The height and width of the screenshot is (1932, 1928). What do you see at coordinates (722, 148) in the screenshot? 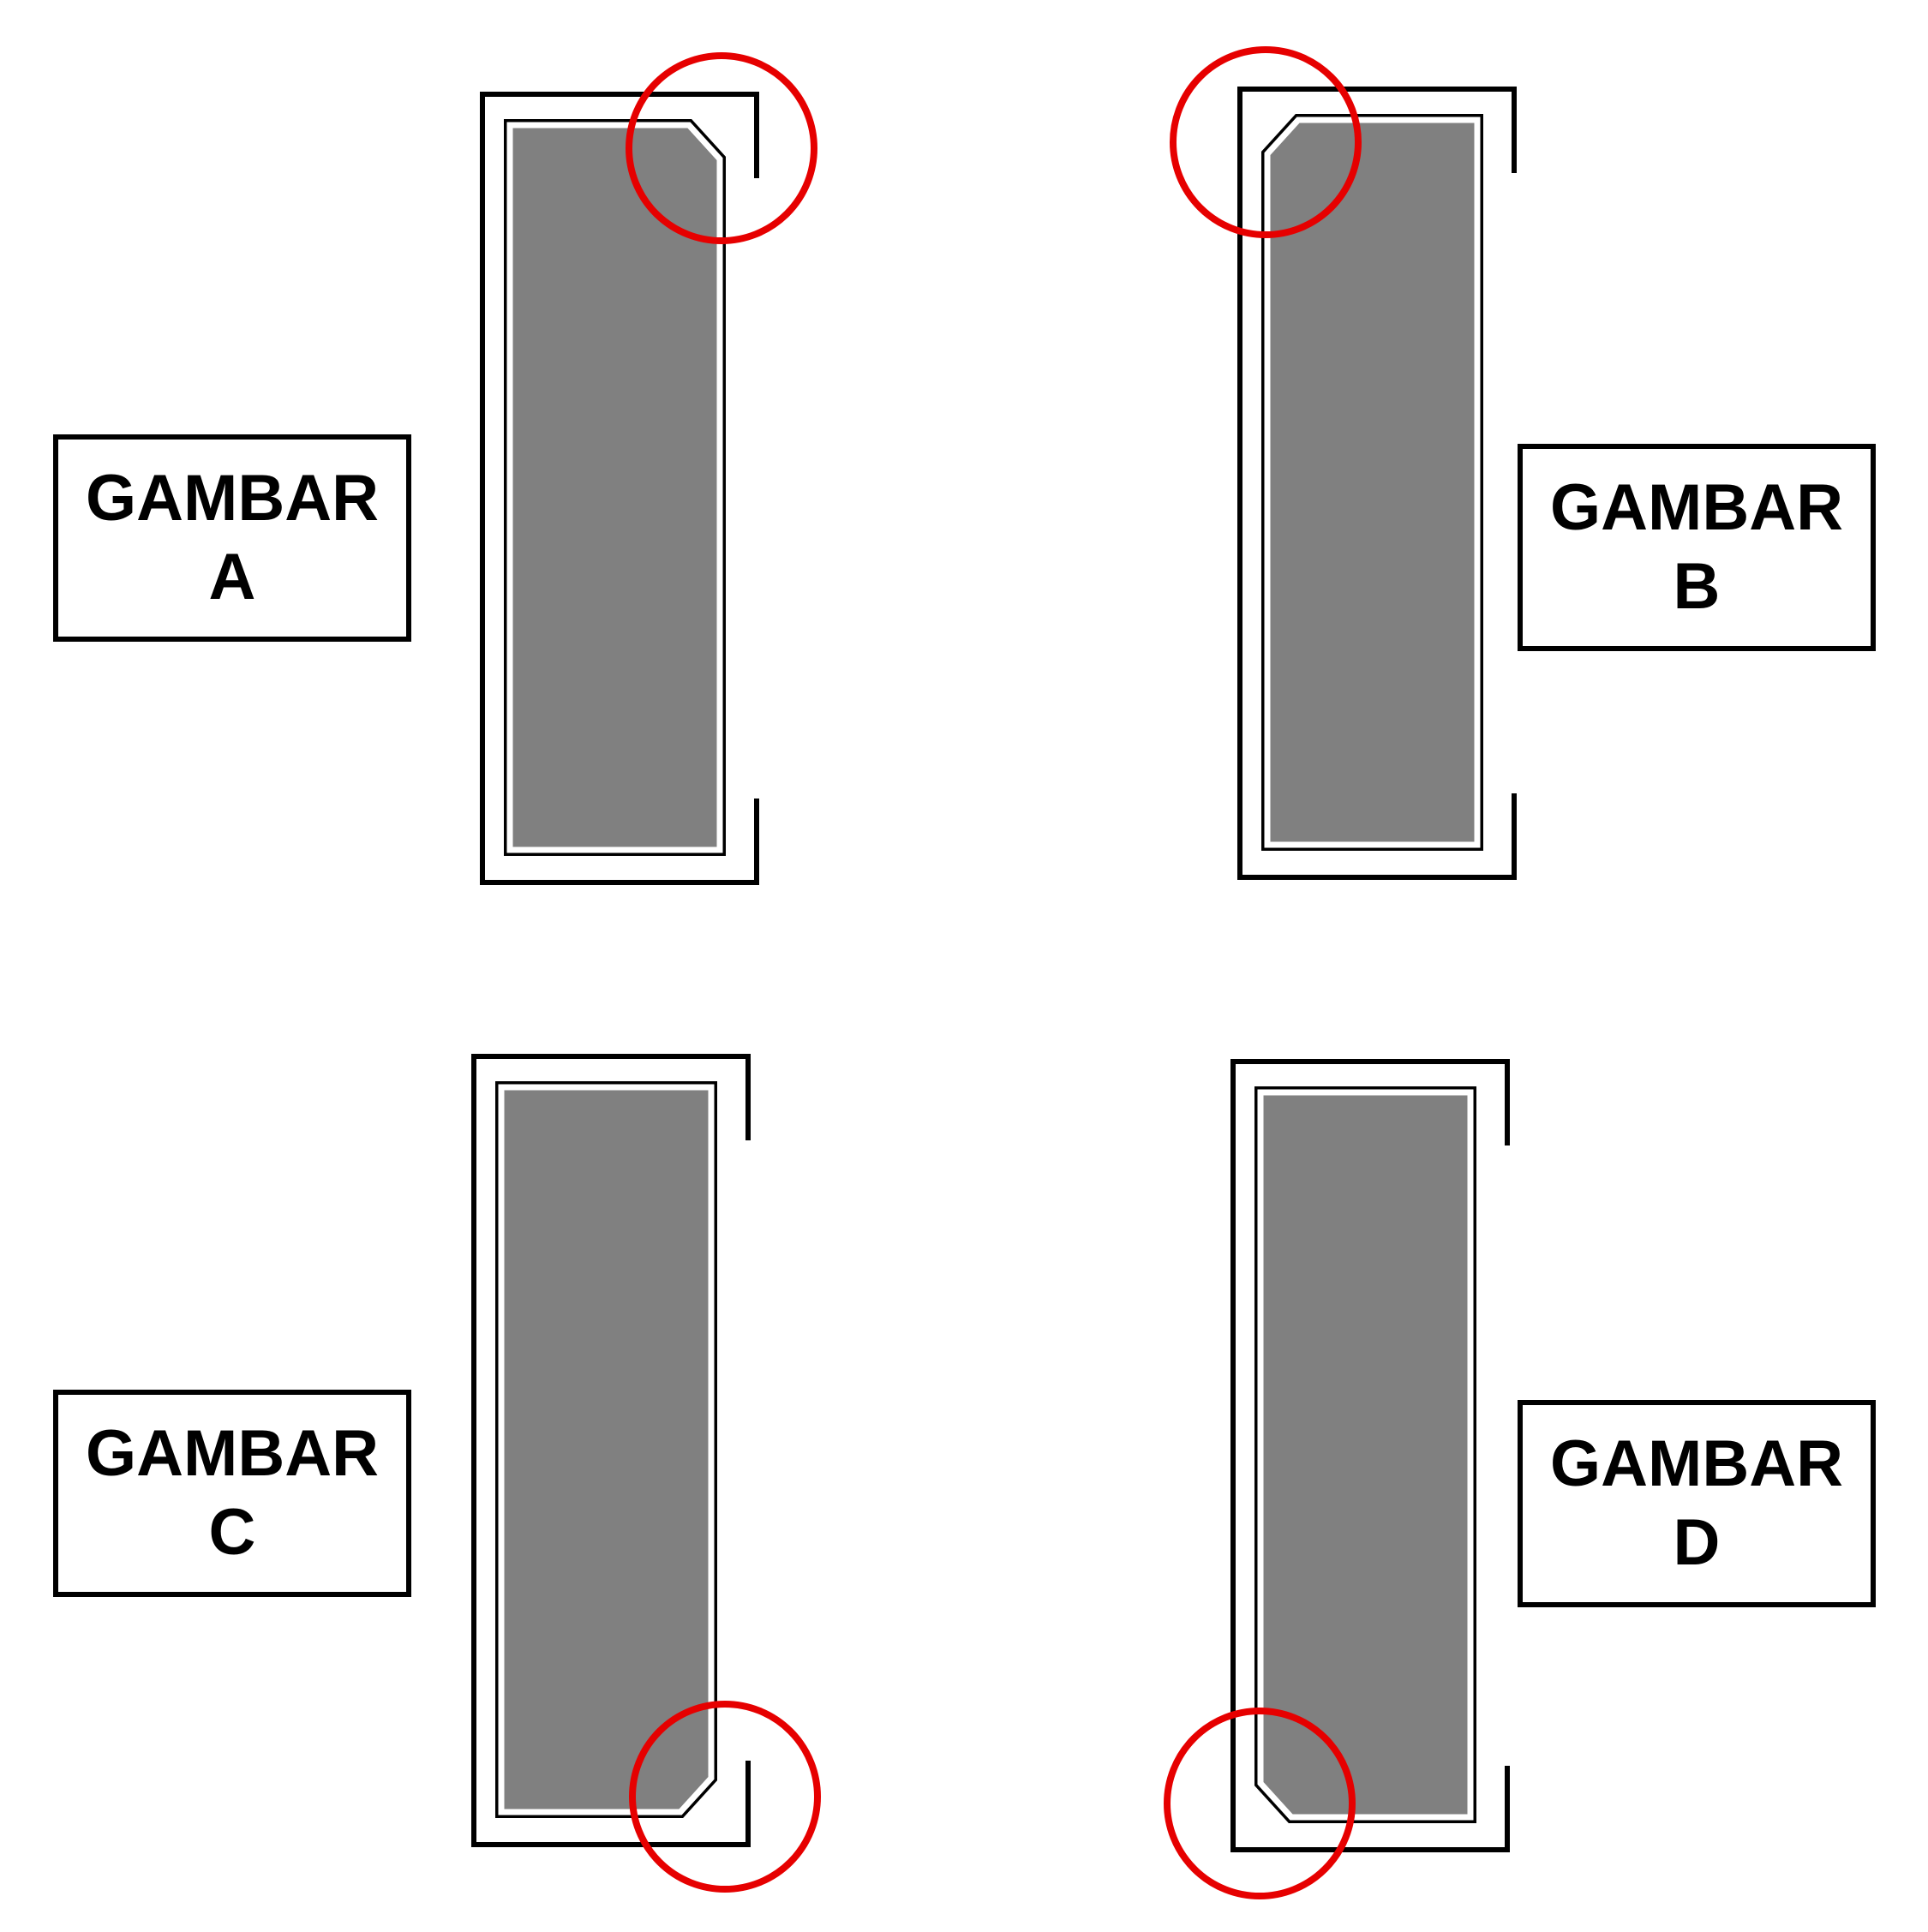
I see `highlight-circle-a` at bounding box center [722, 148].